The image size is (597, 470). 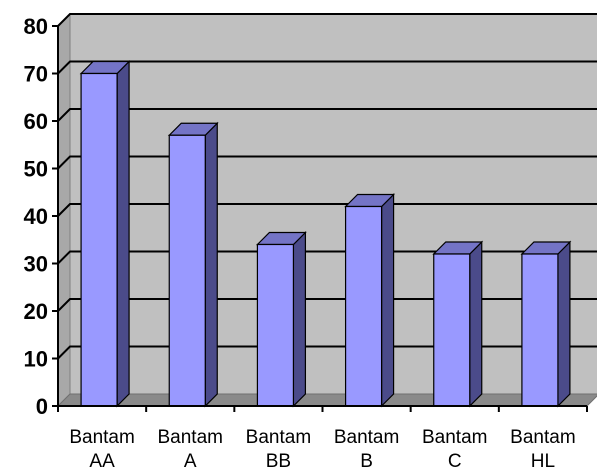 I want to click on x-tick-label: Bantam BB, so click(x=278, y=448).